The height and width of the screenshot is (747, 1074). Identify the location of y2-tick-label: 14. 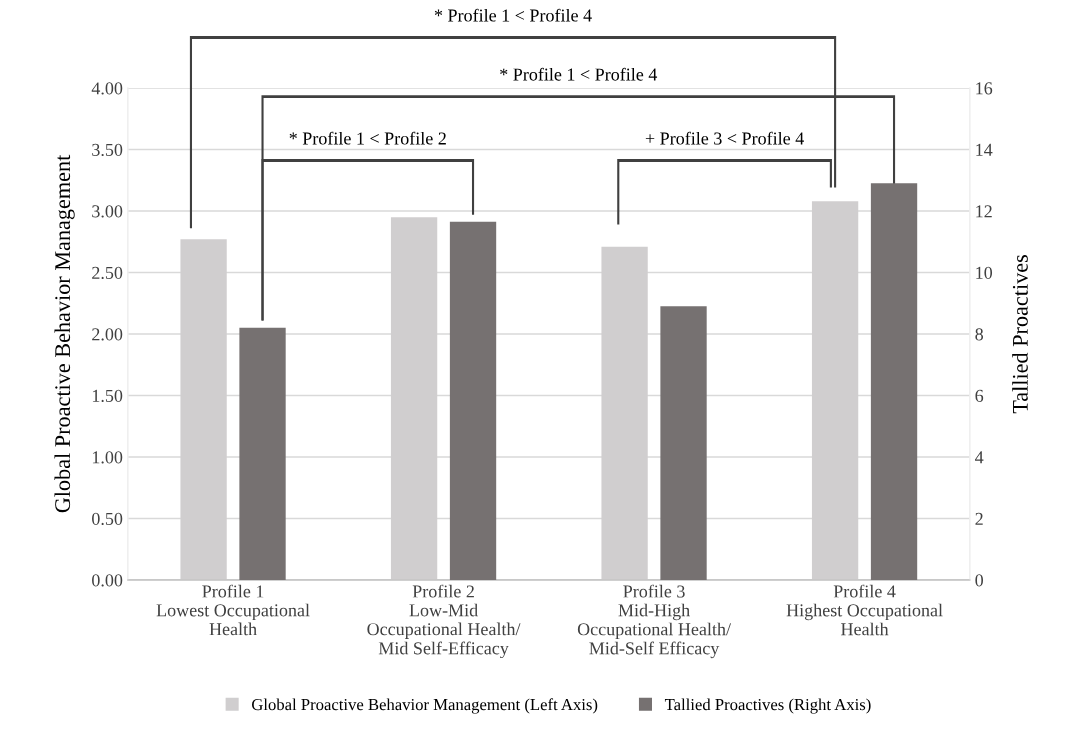
(984, 149).